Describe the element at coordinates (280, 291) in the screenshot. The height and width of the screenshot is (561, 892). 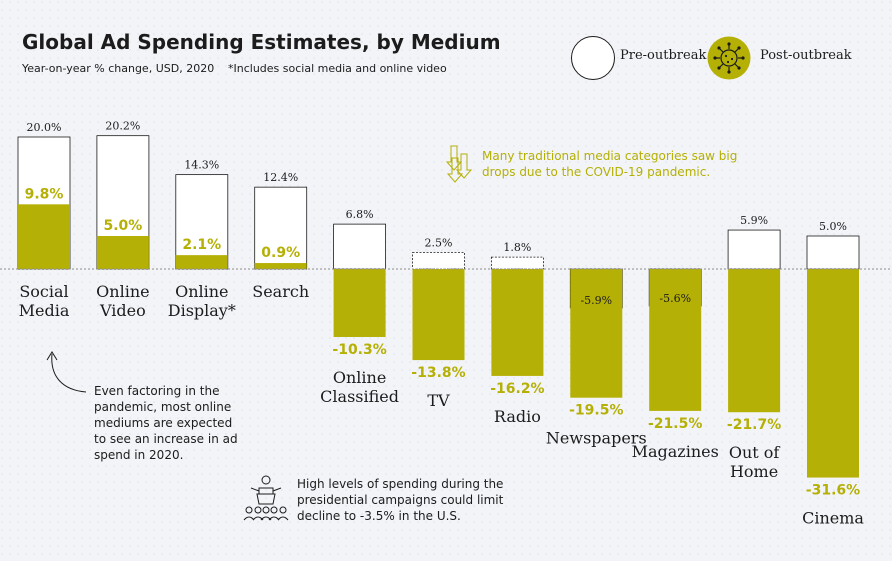
I see `category-label: Search` at that location.